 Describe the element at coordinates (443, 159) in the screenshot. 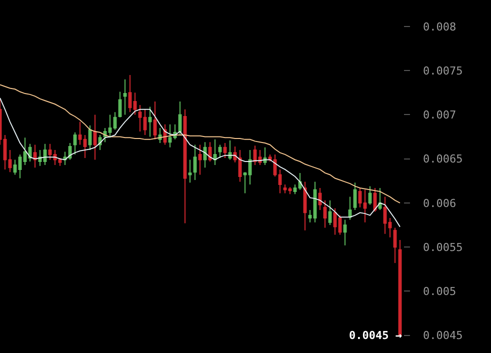

I see `y-tick-label: 0.0065` at that location.